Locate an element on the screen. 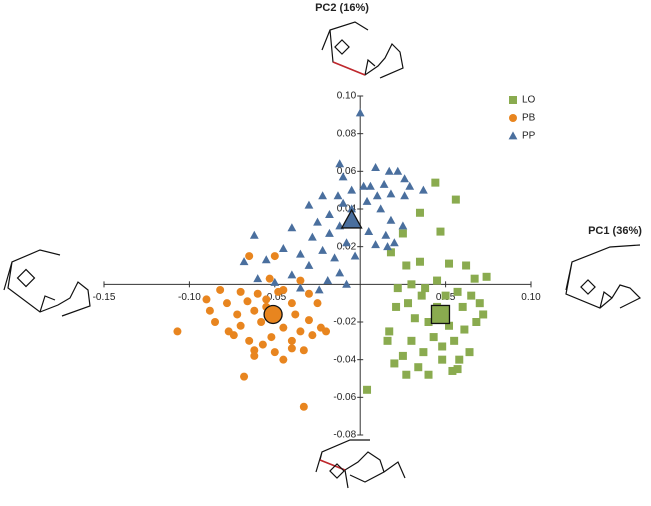 The width and height of the screenshot is (651, 506). y-tick-label: -0.04 is located at coordinates (344, 359).